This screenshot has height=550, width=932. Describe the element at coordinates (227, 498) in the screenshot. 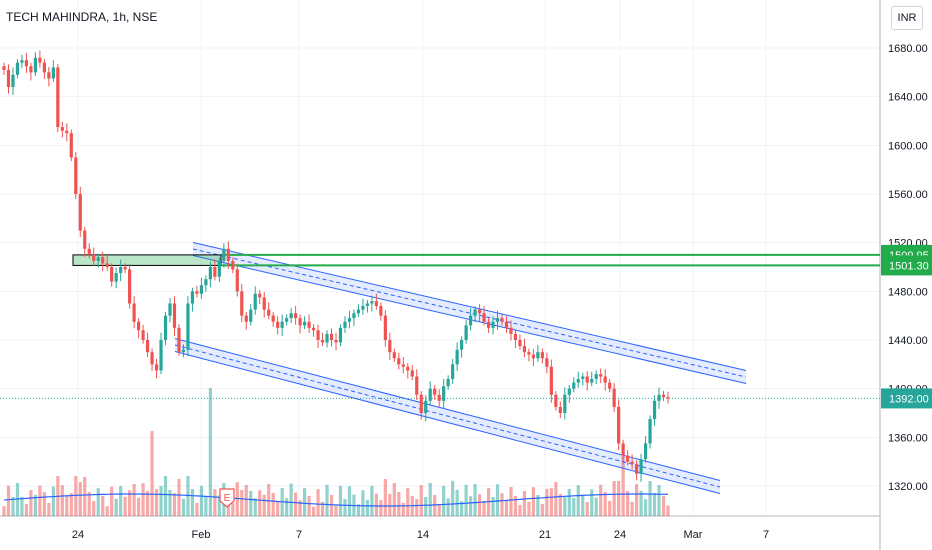

I see `earnings-marker: E` at that location.